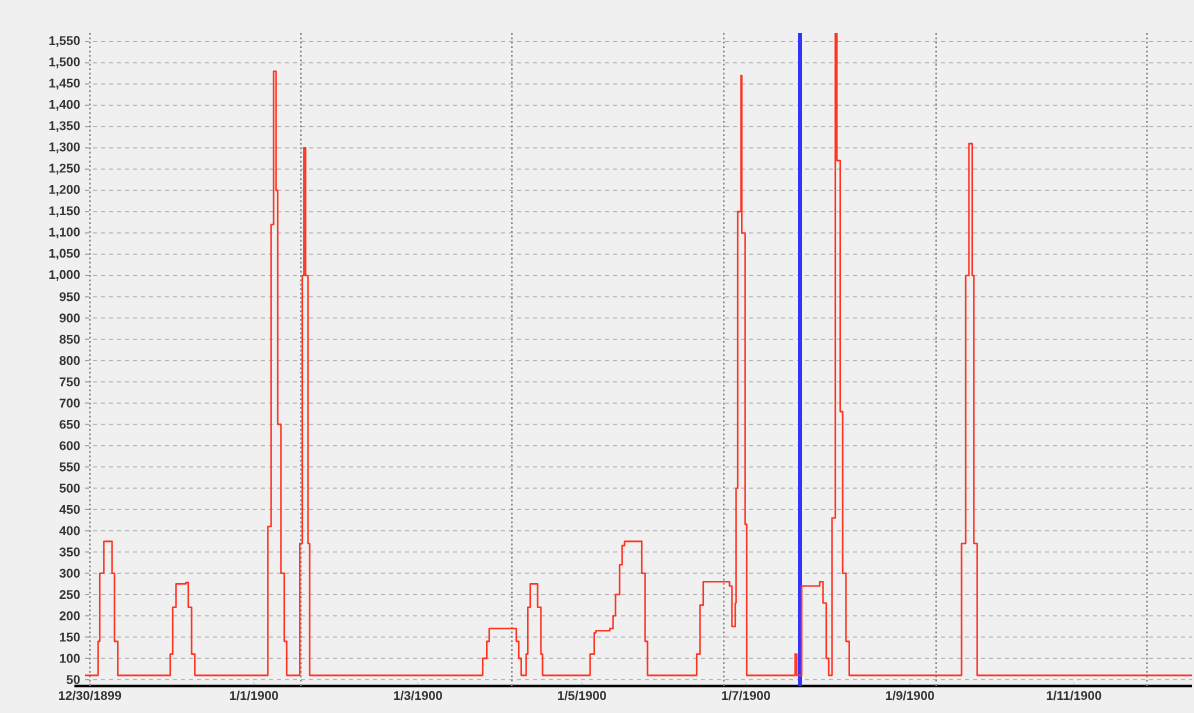 This screenshot has height=713, width=1194. Describe the element at coordinates (910, 695) in the screenshot. I see `x-tick-label: 1/9/1900` at that location.